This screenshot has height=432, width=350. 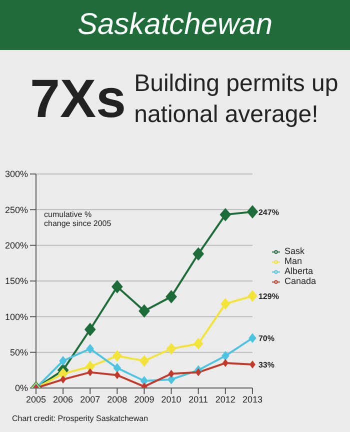 I want to click on y-tick-label: 50%, so click(x=19, y=353).